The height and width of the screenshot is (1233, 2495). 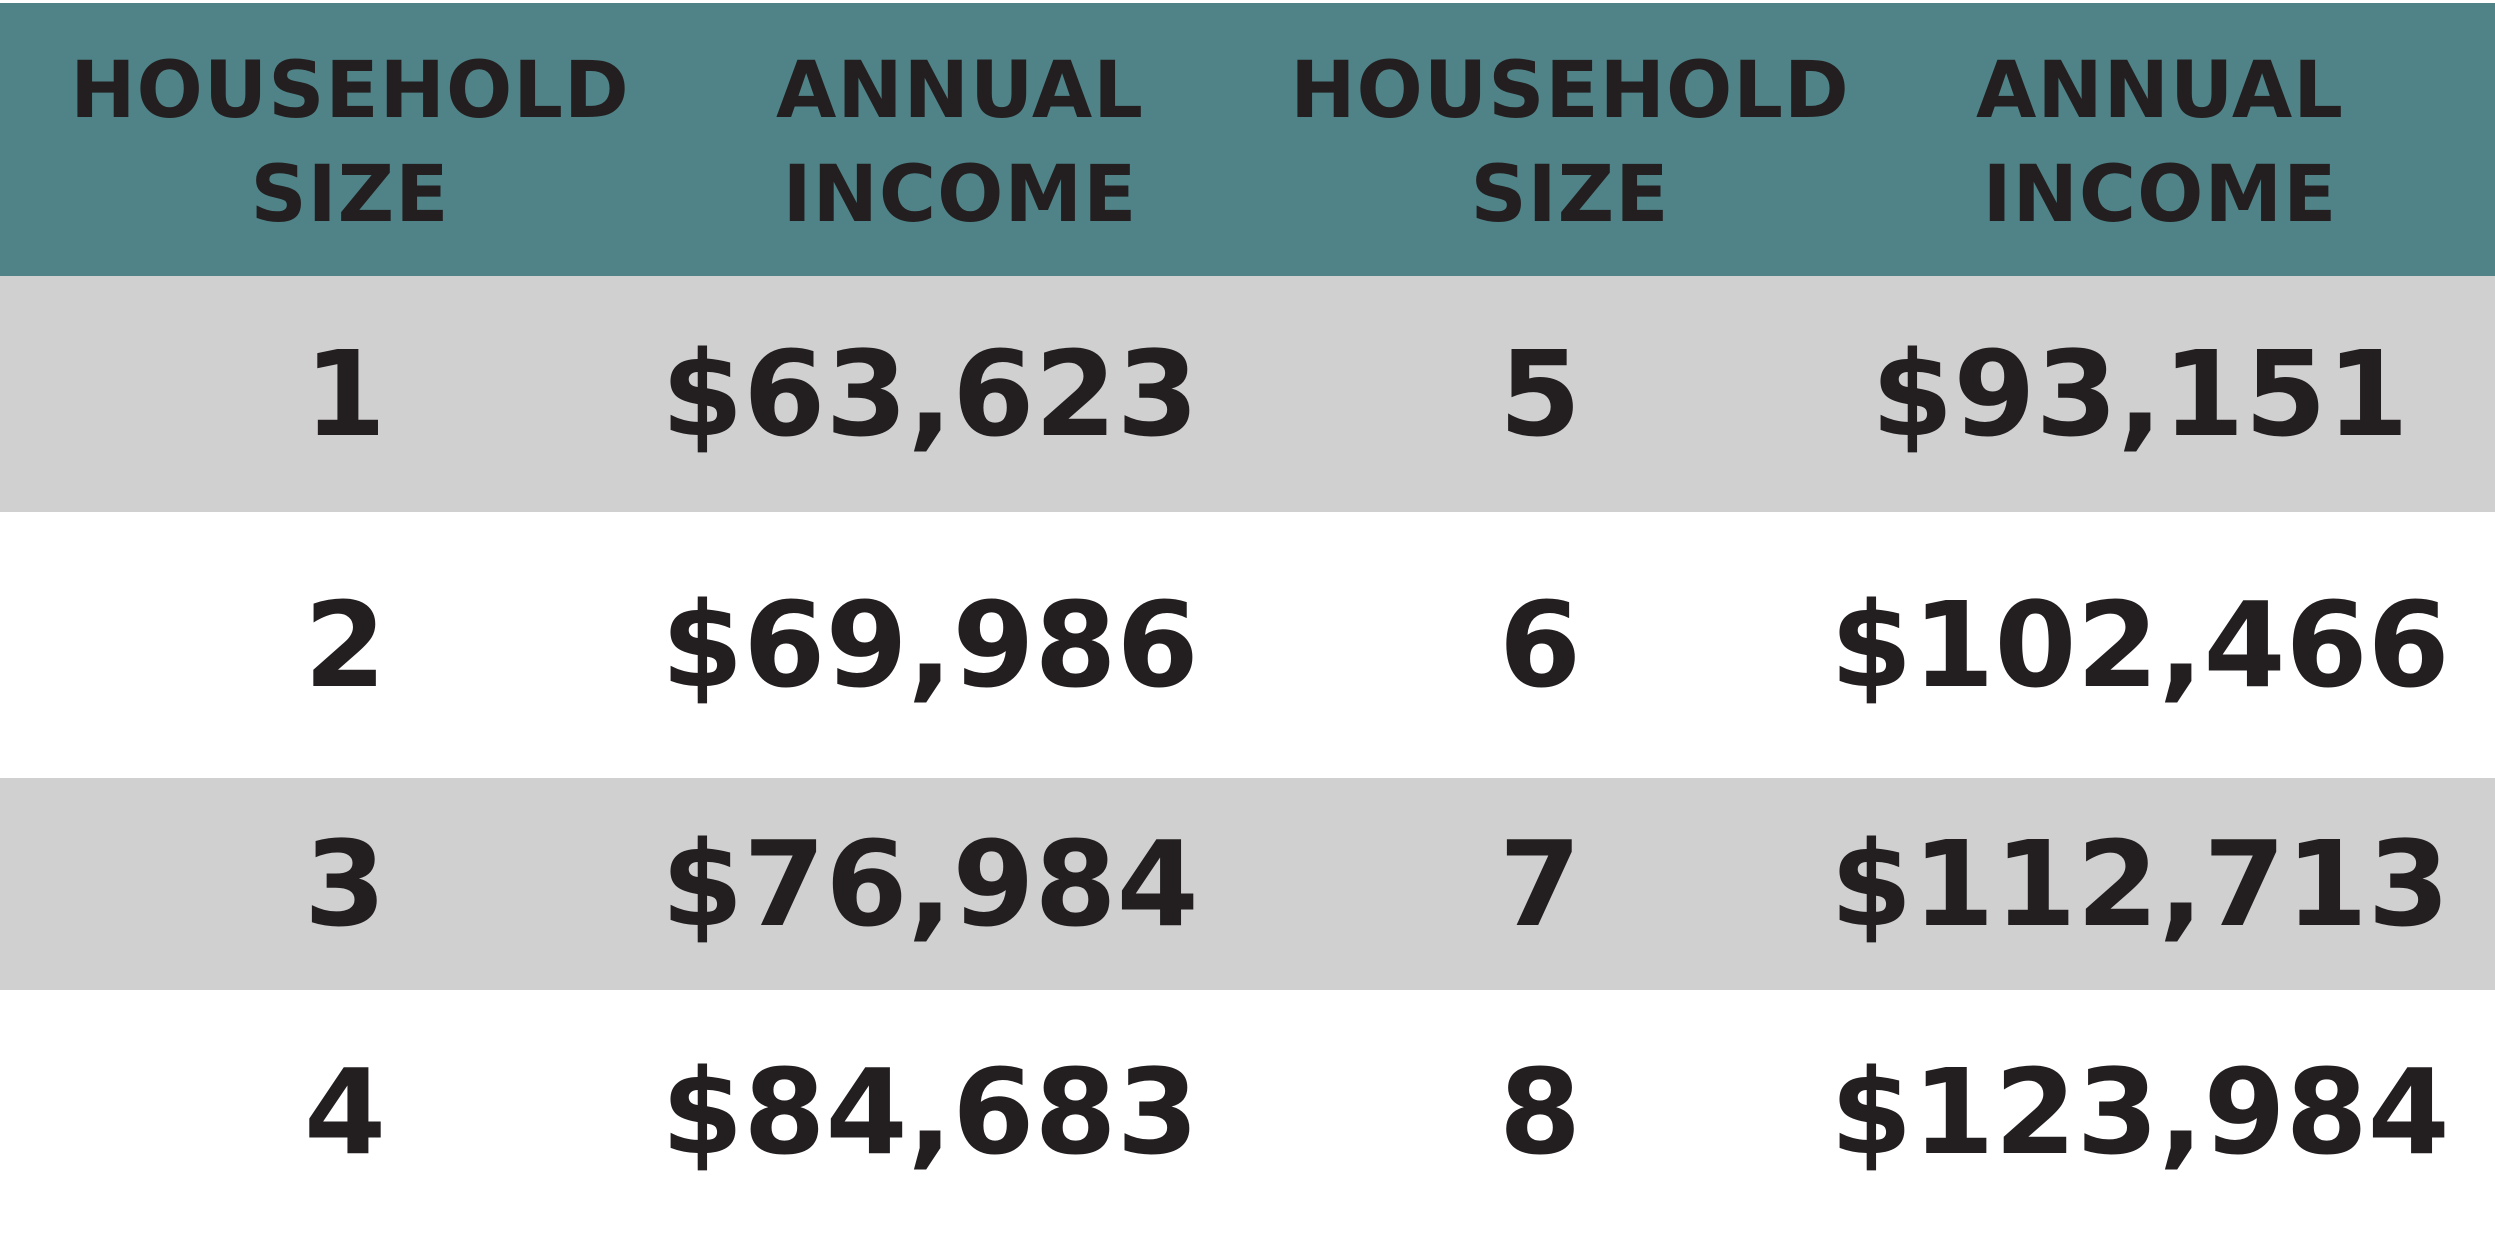 I want to click on annual-income-cell: $63,623, so click(x=930, y=394).